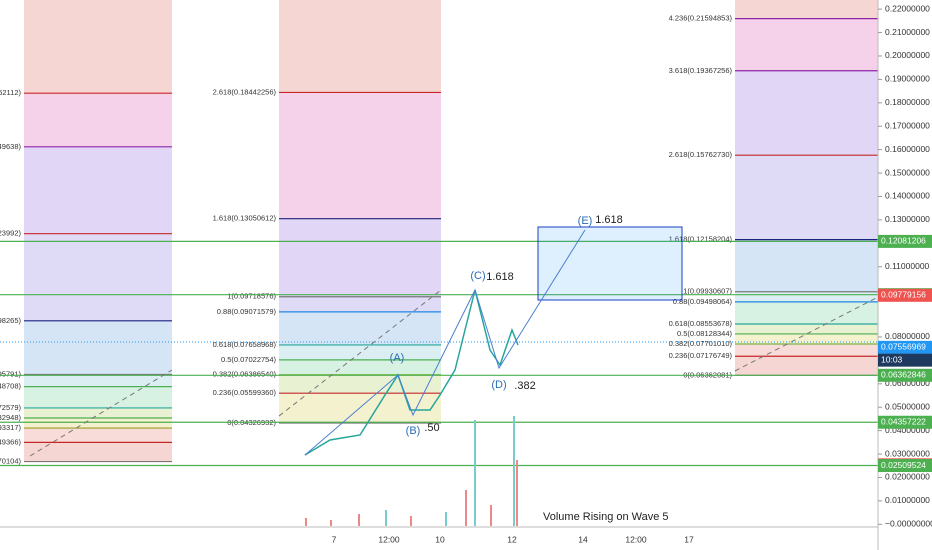 The image size is (932, 550). I want to click on fib-label: 0.88(0.09498064), so click(703, 301).